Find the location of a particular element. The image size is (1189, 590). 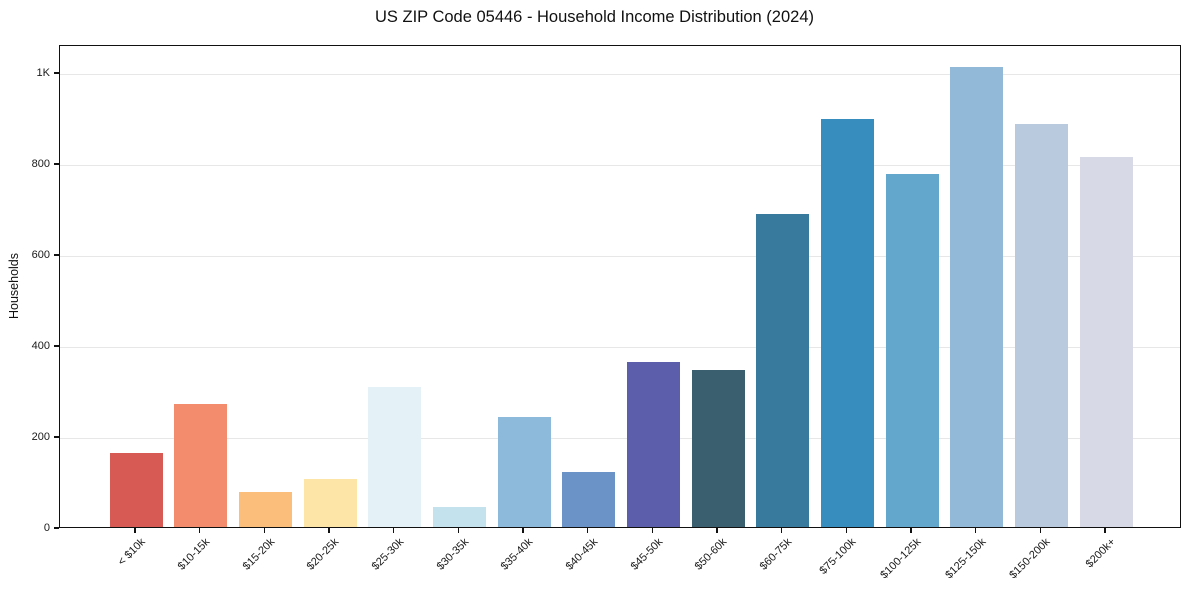

x-tick-label: $15-20k is located at coordinates (258, 554).